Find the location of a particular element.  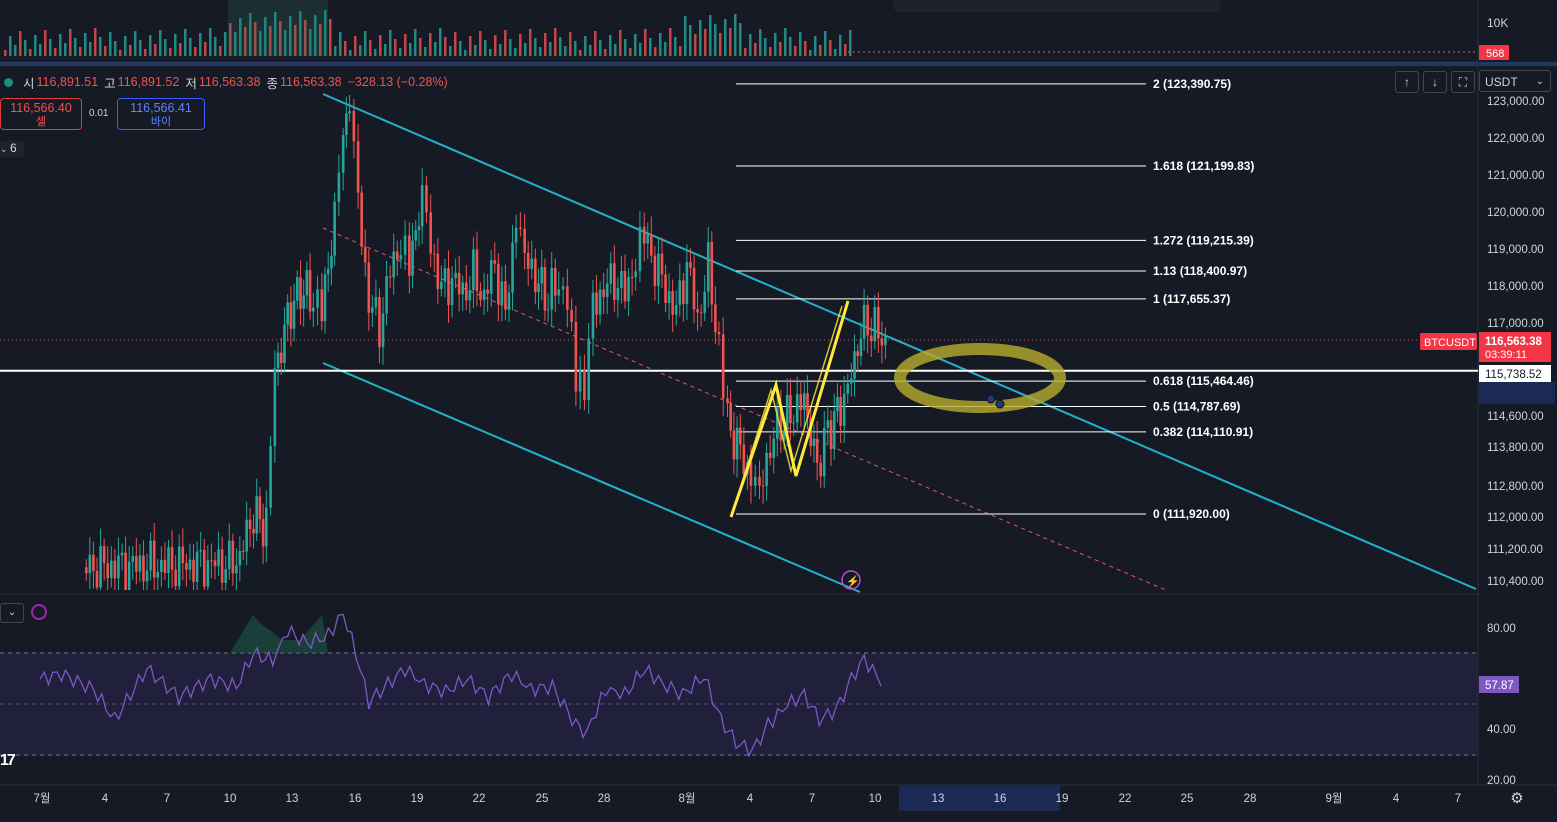

rsi-pane-collapse-button: ⌄ is located at coordinates (12, 613).